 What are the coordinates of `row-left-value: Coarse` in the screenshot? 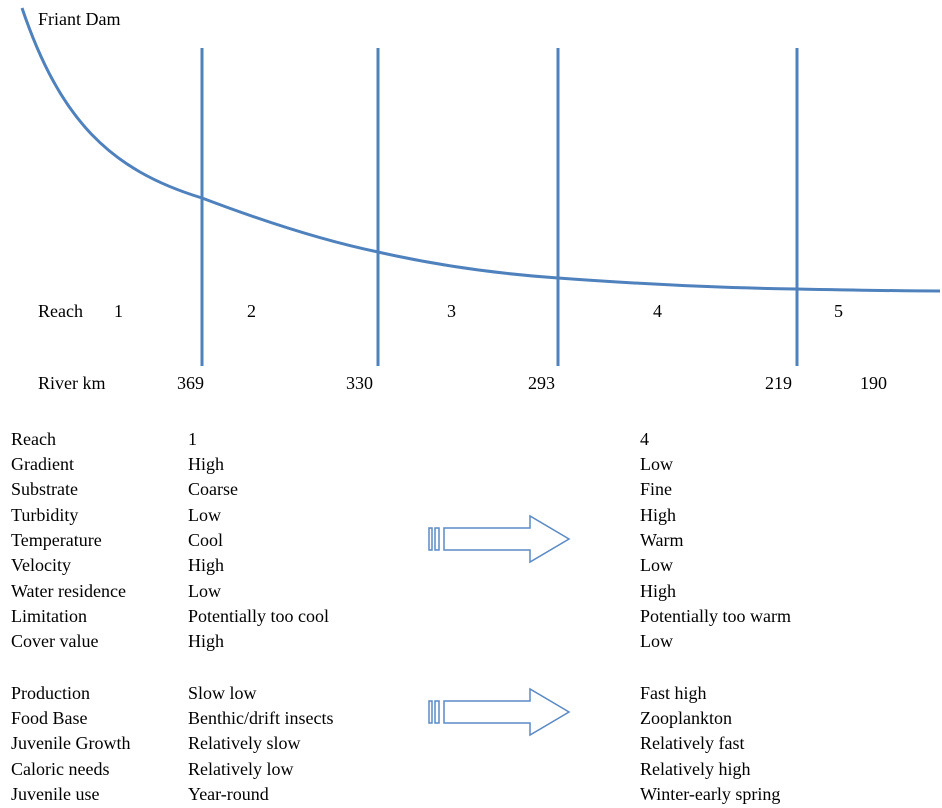 It's located at (213, 489).